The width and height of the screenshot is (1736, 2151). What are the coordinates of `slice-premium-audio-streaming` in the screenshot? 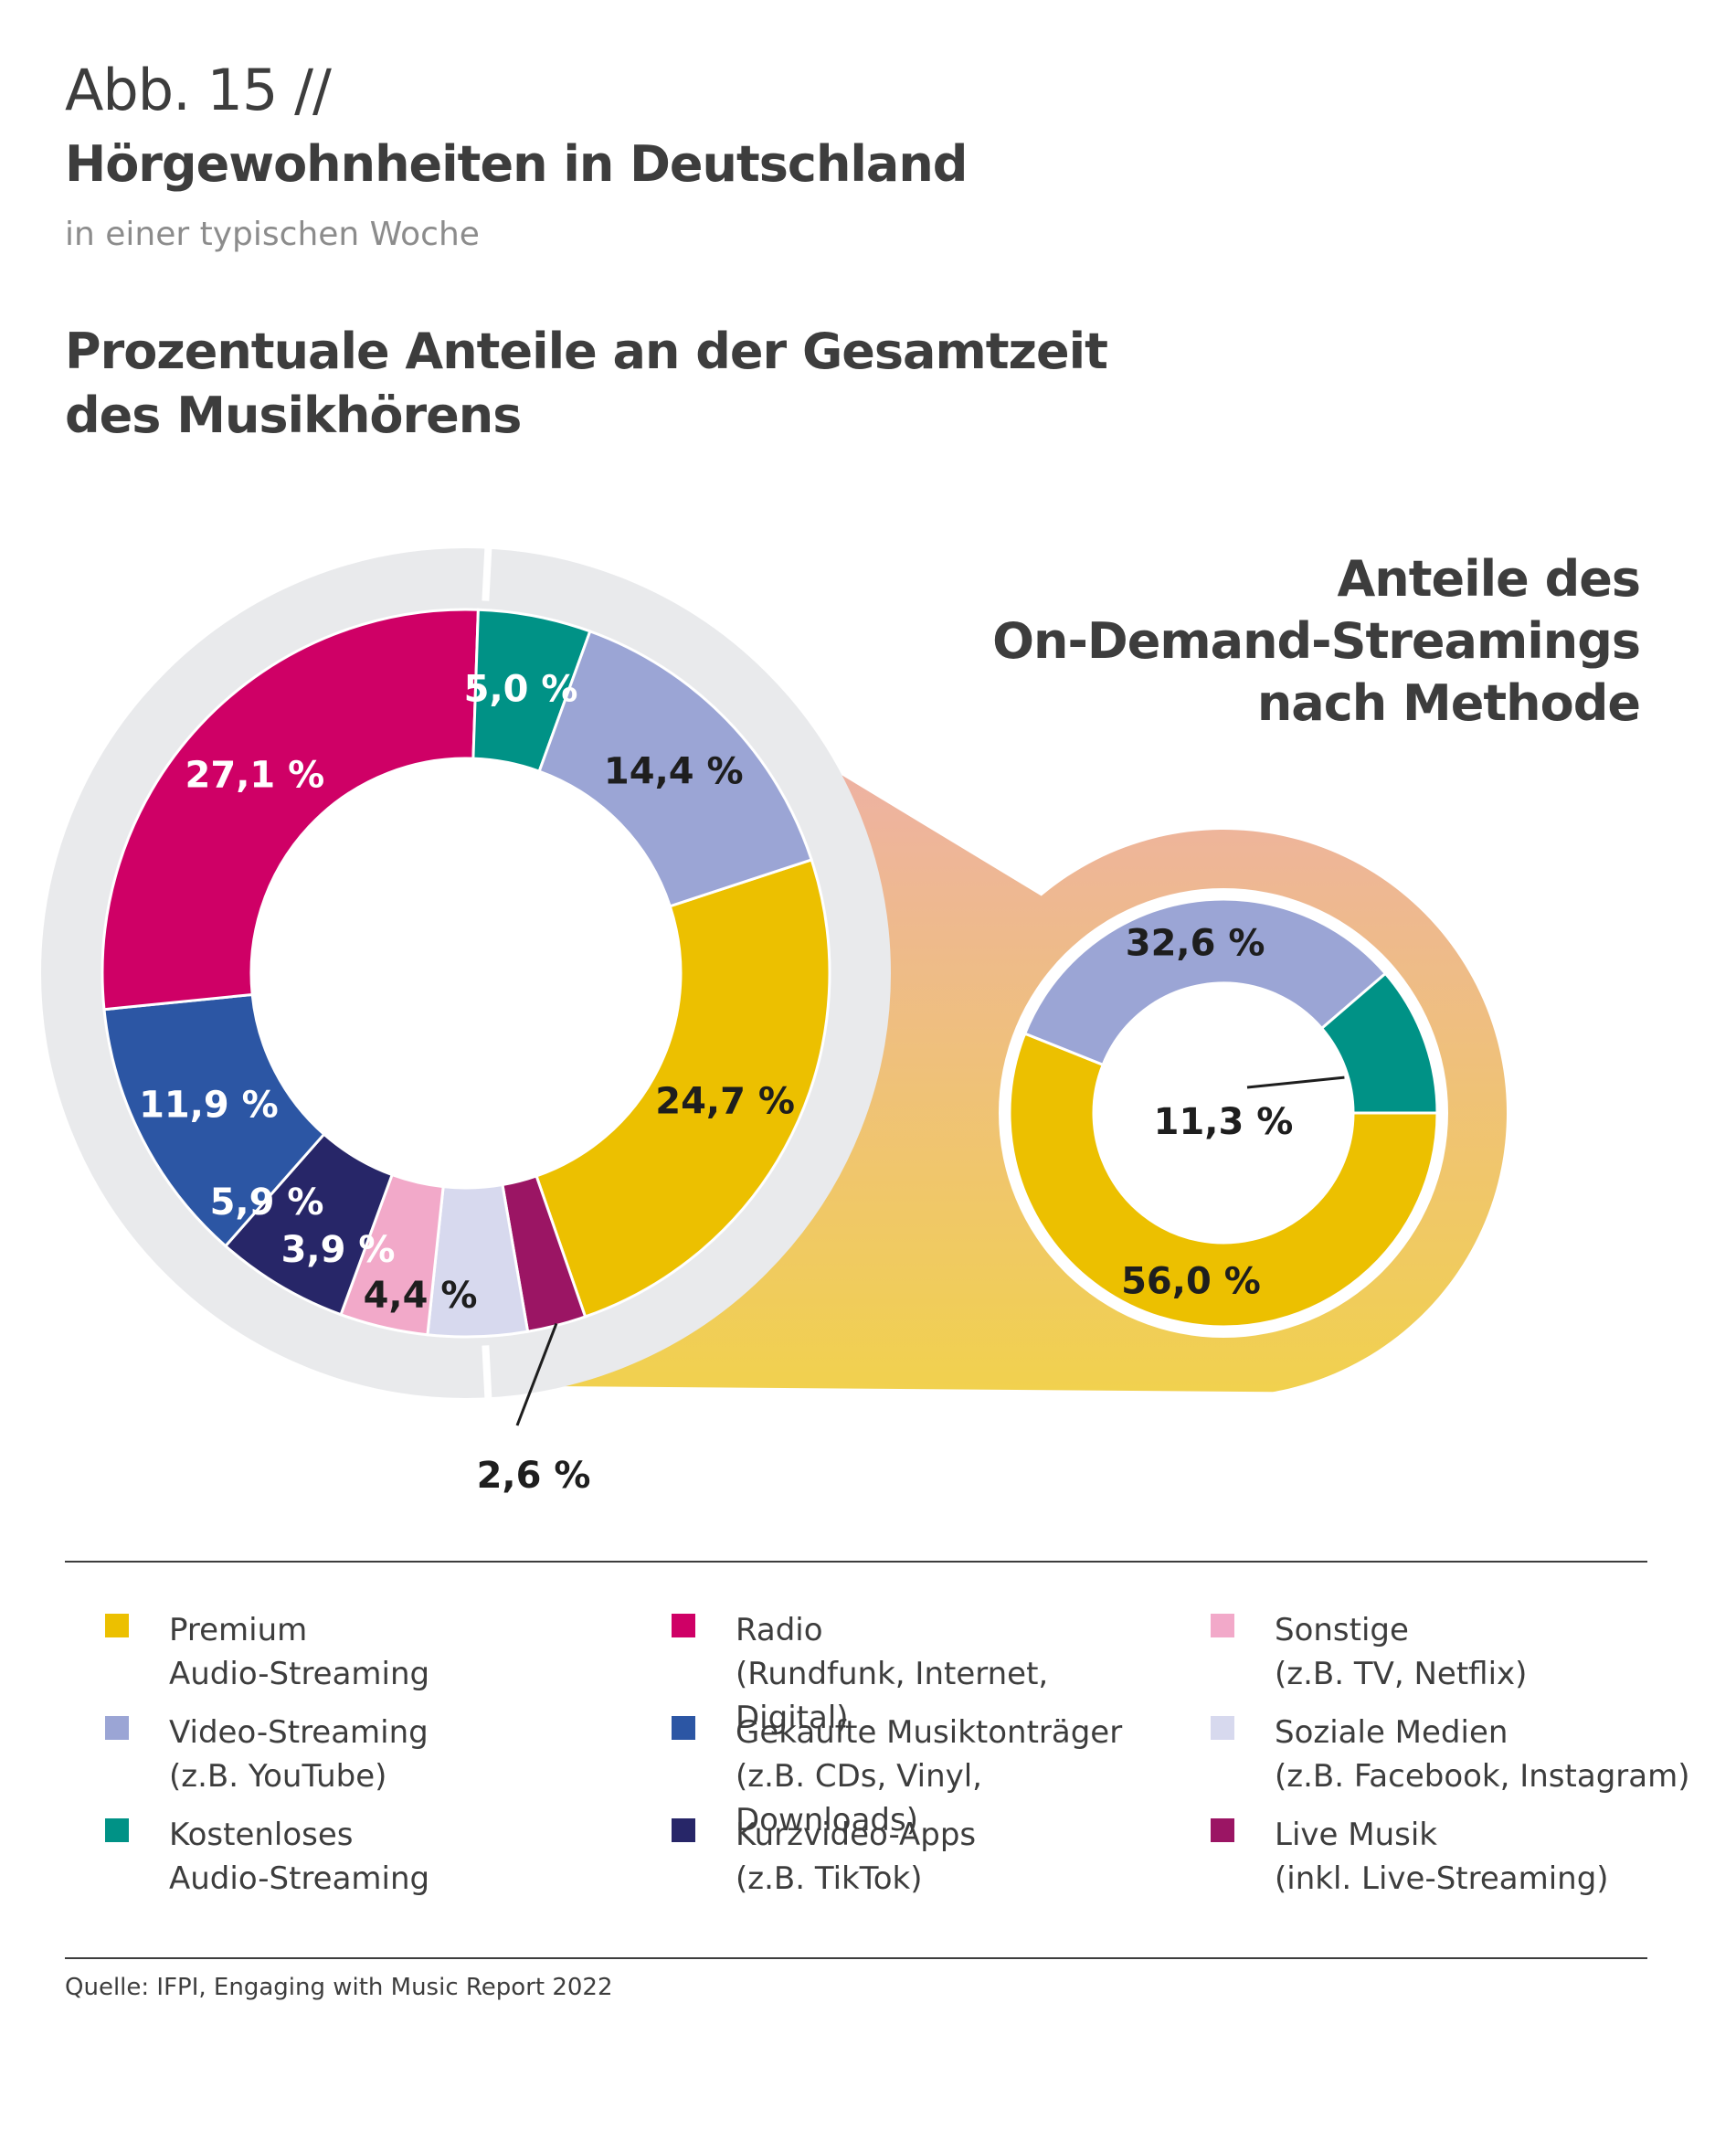 It's located at (683, 1088).